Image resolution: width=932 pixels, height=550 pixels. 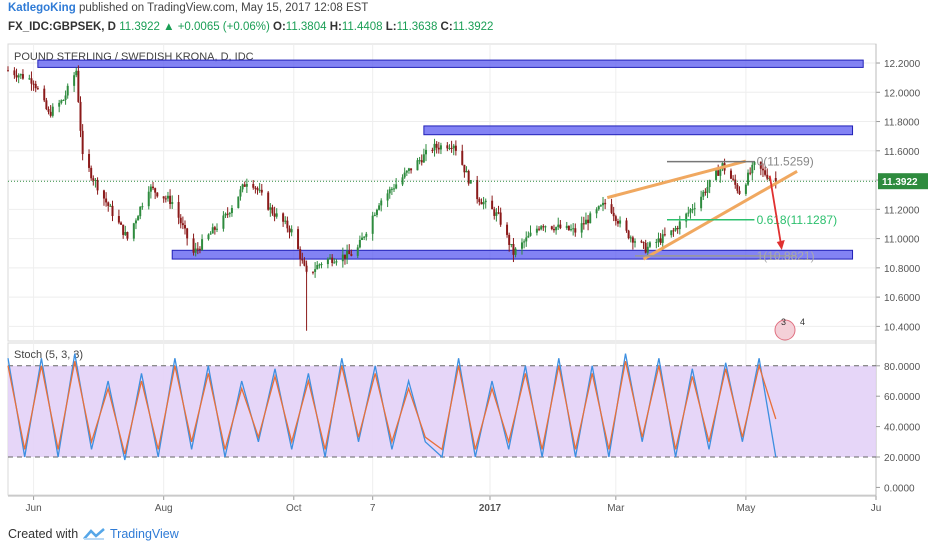 I want to click on y-tick-label: 11.2000, so click(x=902, y=210).